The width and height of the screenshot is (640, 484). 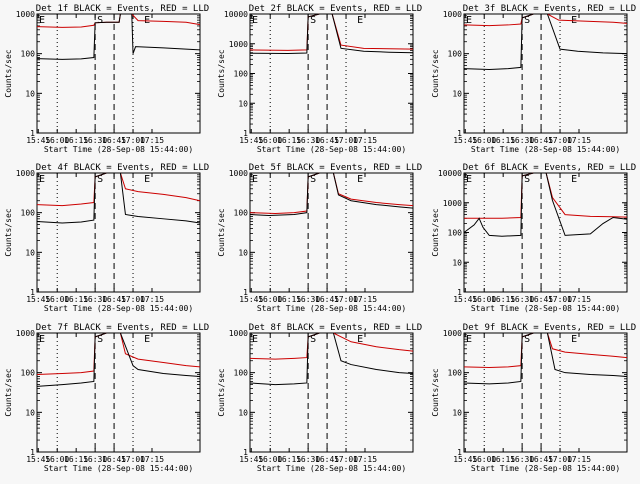 What do you see at coordinates (335, 168) in the screenshot?
I see `chart-title: Det 5f BLACK = Events, RED = LLD` at bounding box center [335, 168].